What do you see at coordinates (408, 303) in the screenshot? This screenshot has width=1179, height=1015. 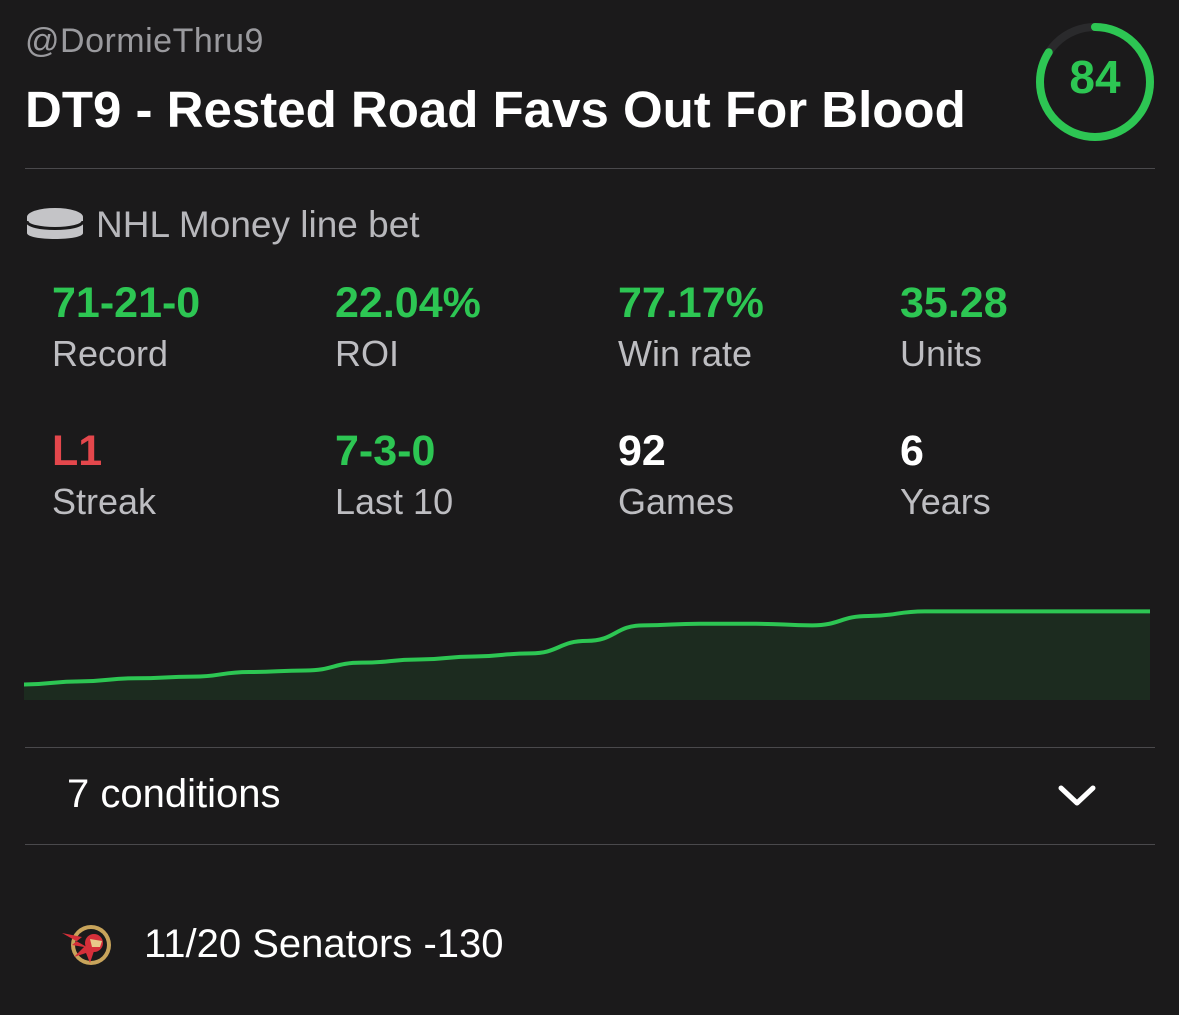 I see `stat-roi-value: 22.04%` at bounding box center [408, 303].